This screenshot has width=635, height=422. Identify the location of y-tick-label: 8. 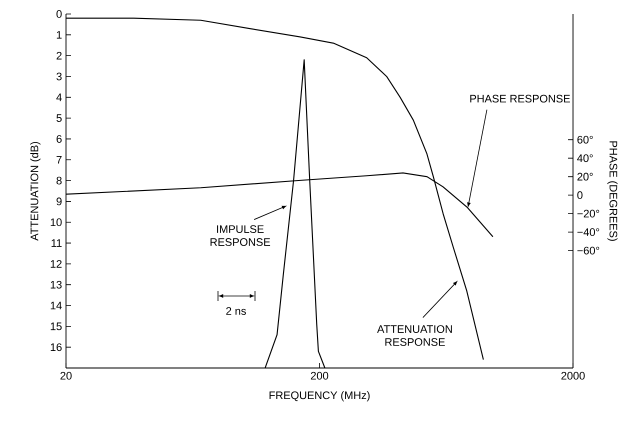
(59, 180).